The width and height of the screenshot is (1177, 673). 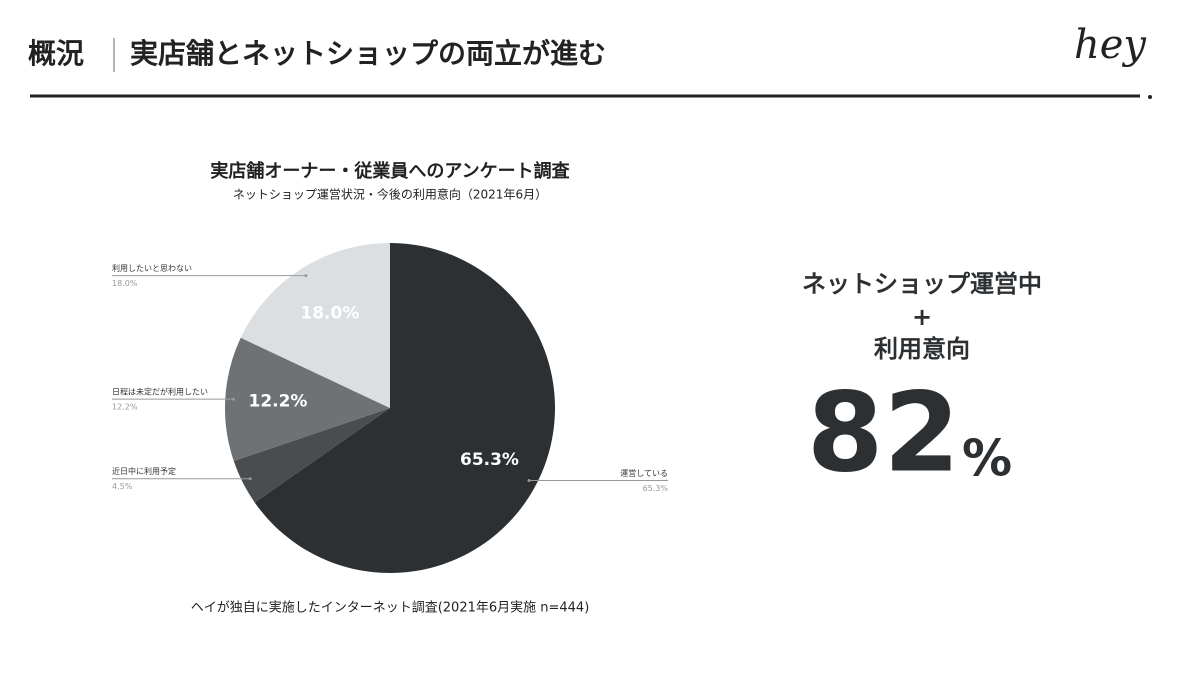 What do you see at coordinates (489, 460) in the screenshot?
I see `slice-label: 65.3%` at bounding box center [489, 460].